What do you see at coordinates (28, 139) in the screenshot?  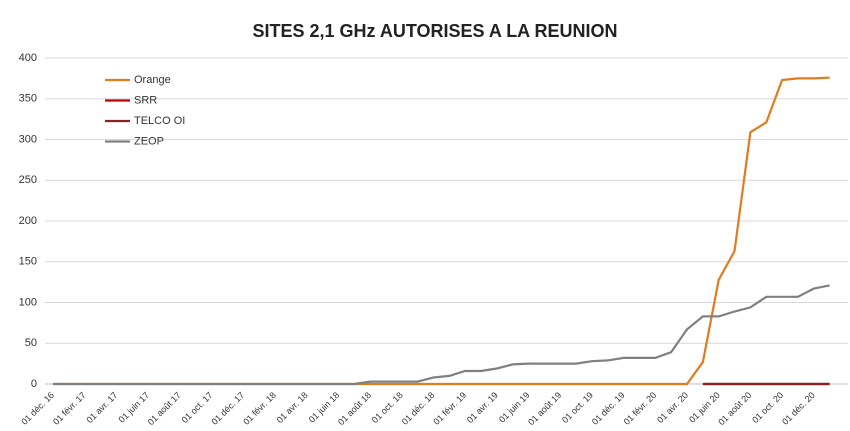 I see `y-tick-label: 300` at bounding box center [28, 139].